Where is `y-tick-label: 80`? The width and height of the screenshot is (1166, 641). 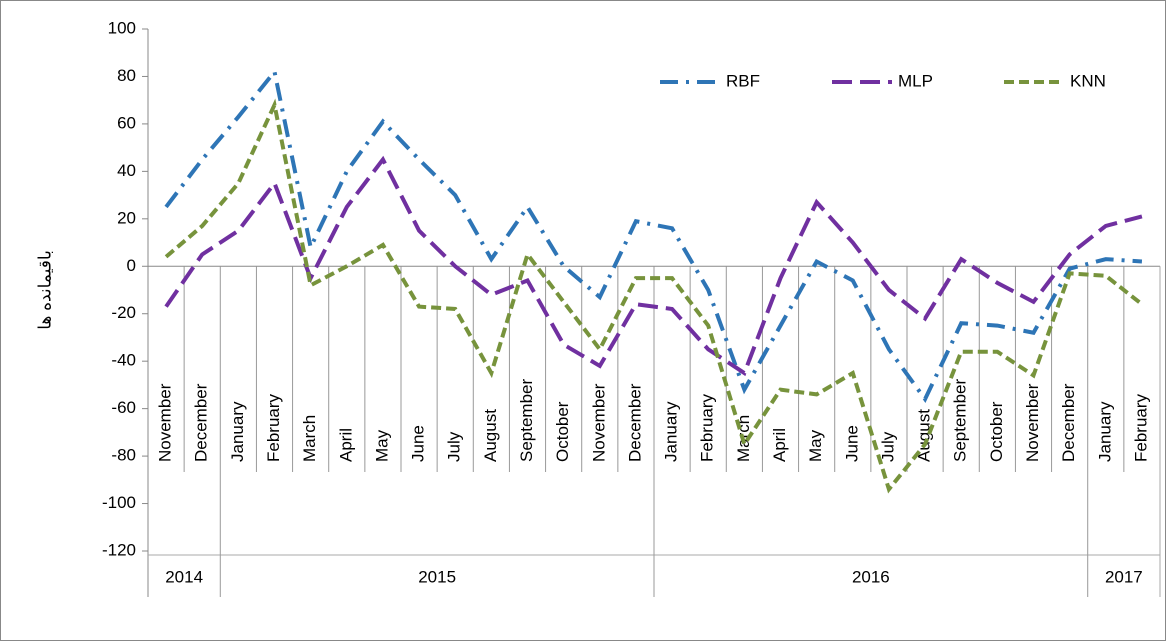
y-tick-label: 80 is located at coordinates (126, 75).